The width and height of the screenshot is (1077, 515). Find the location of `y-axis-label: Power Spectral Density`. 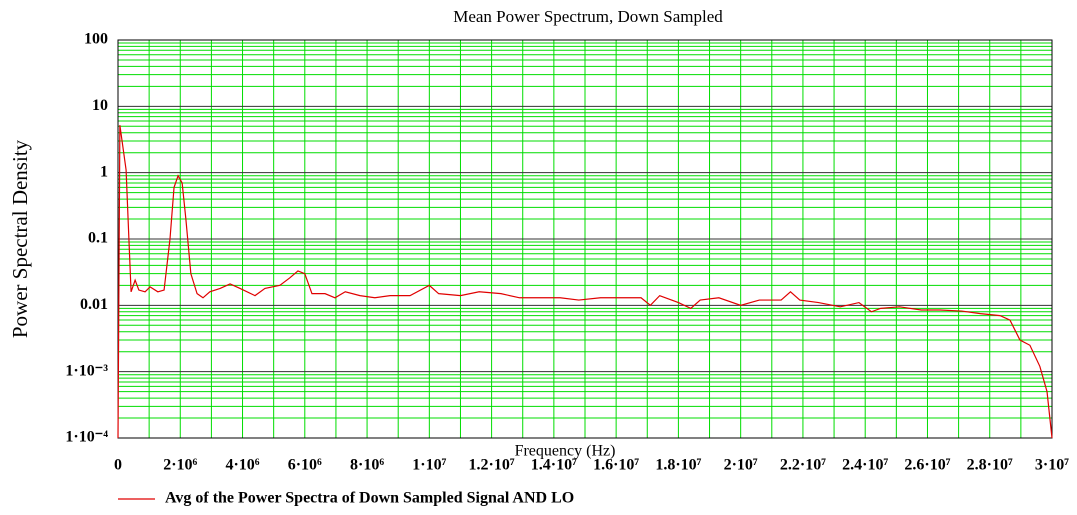

y-axis-label: Power Spectral Density is located at coordinates (20, 238).